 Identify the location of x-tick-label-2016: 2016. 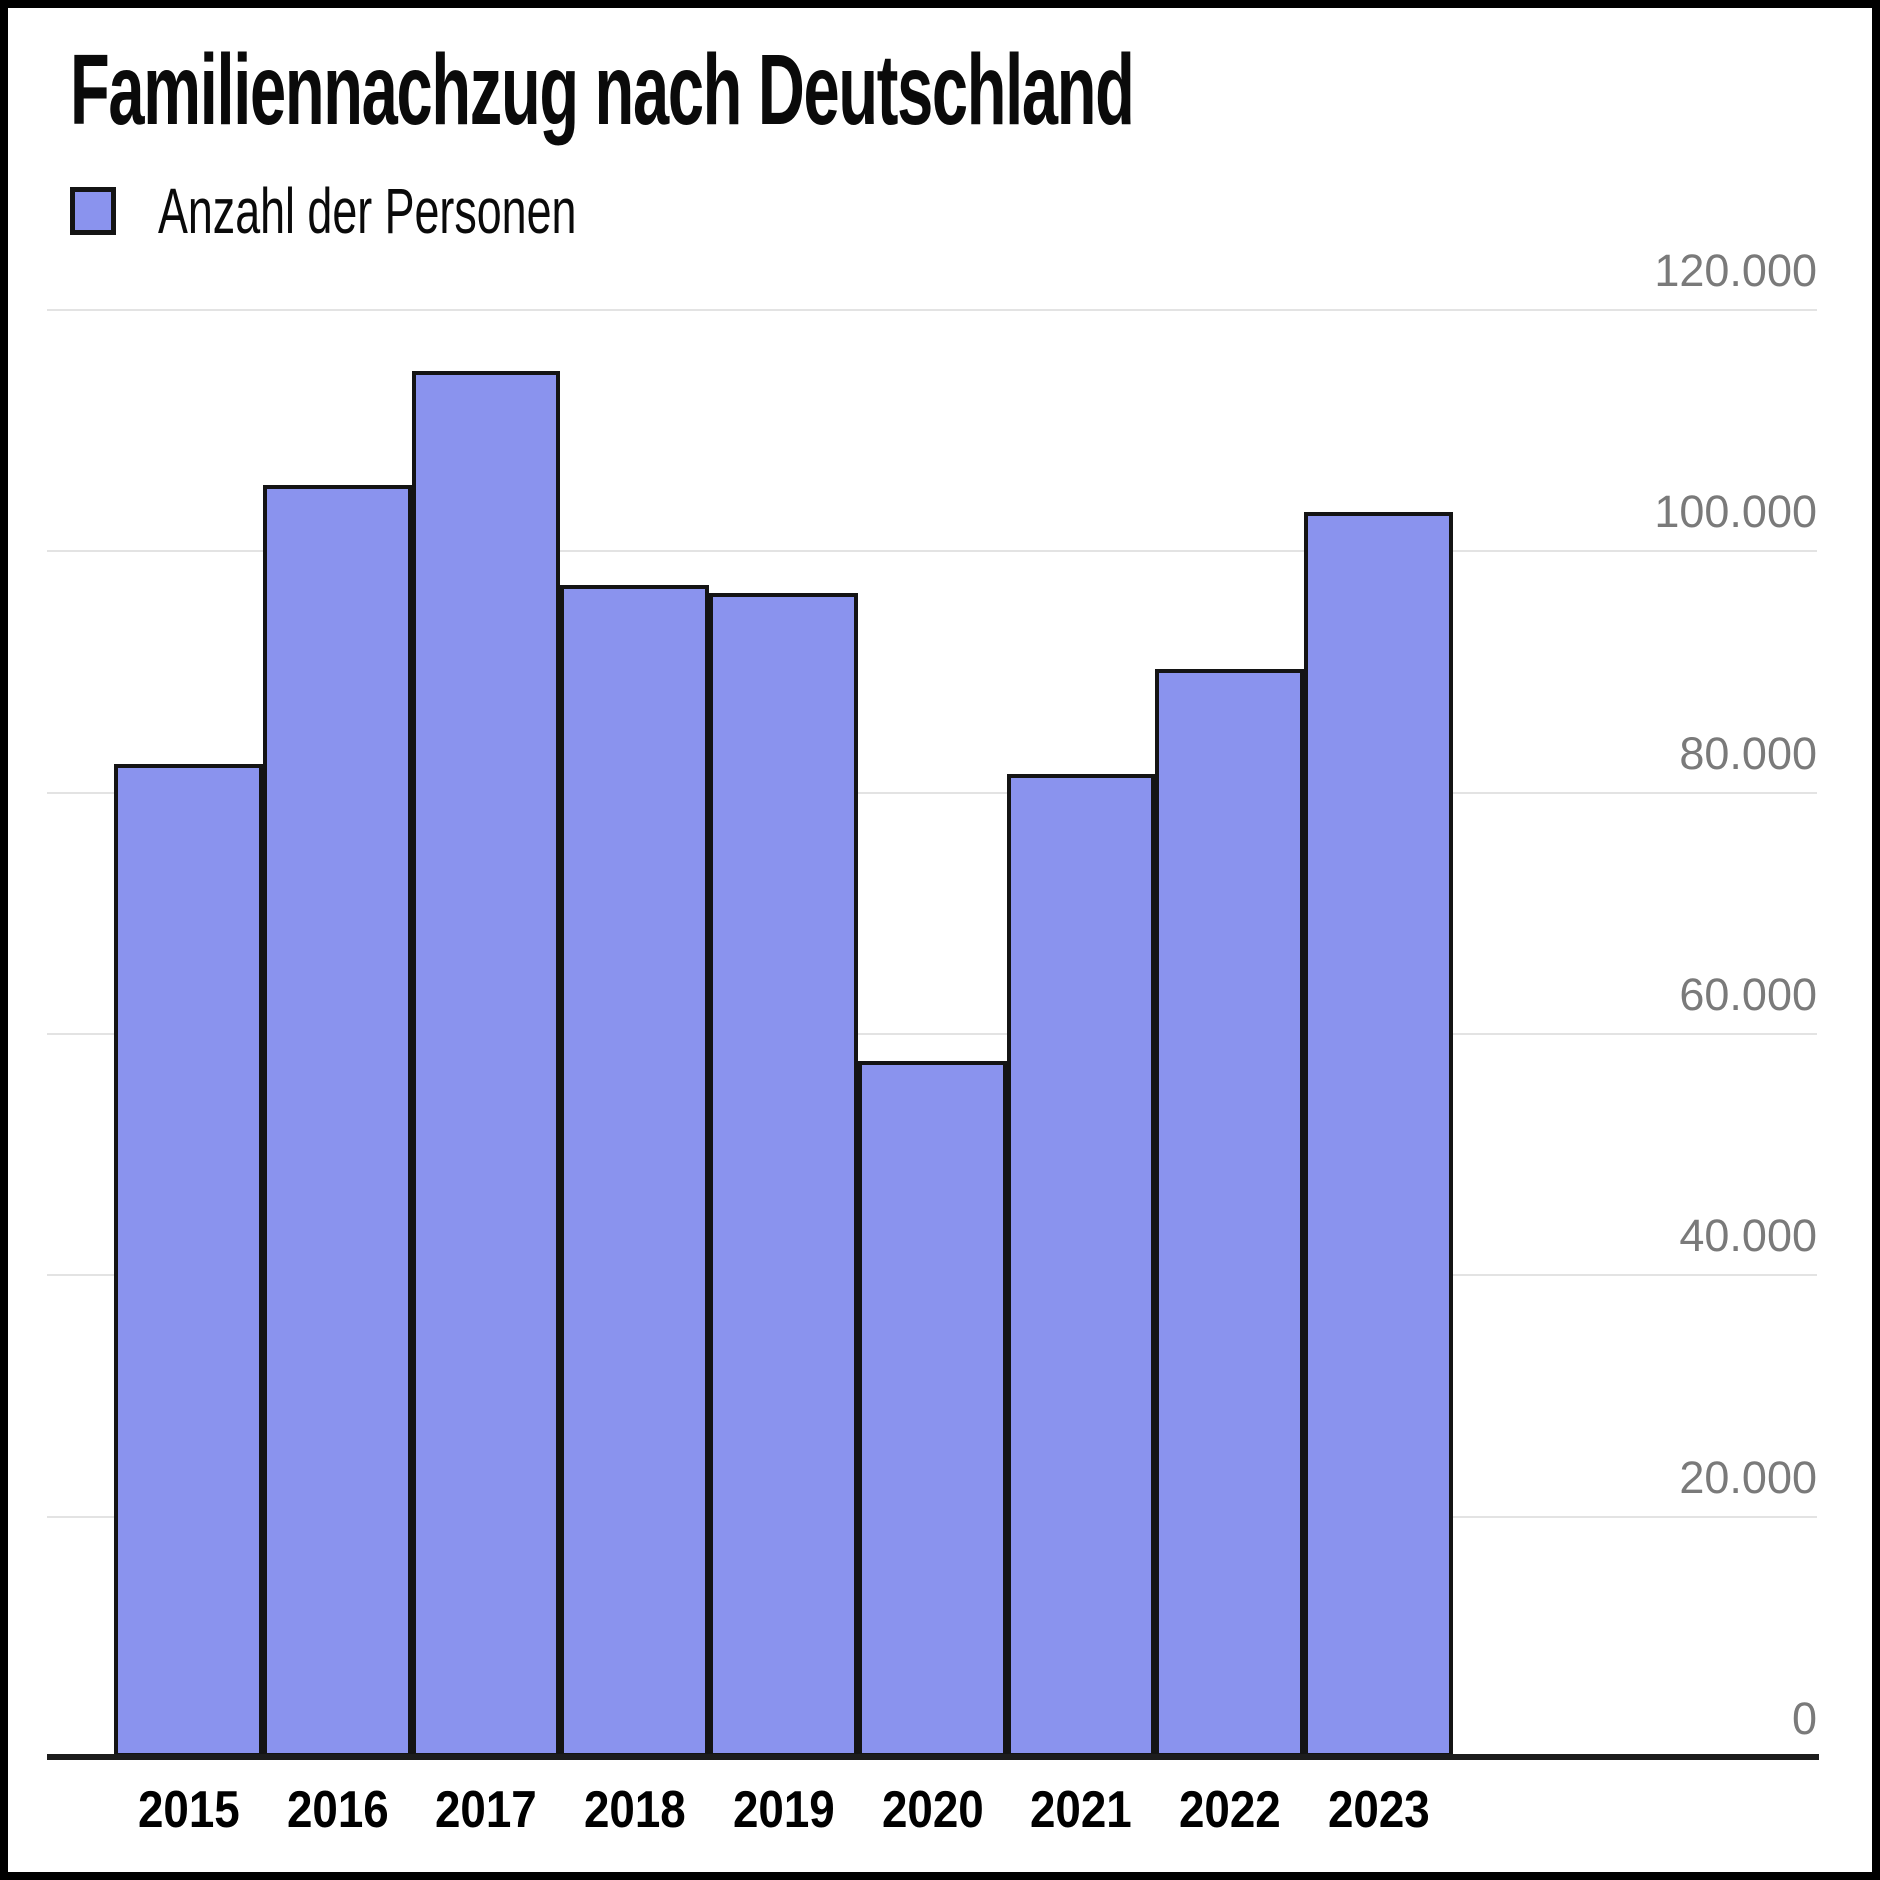
(337, 1810).